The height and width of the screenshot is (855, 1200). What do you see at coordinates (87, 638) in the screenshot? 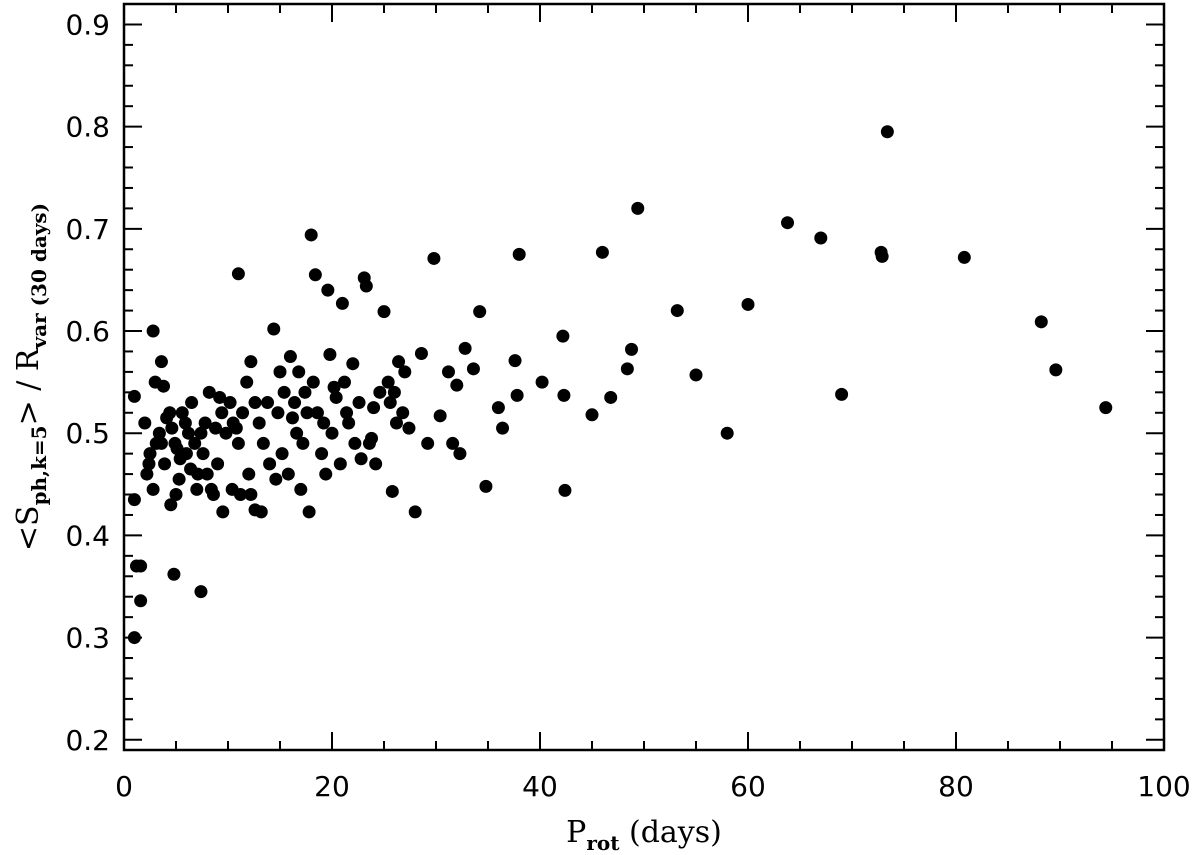
I see `y-tick-label: 0.3` at bounding box center [87, 638].